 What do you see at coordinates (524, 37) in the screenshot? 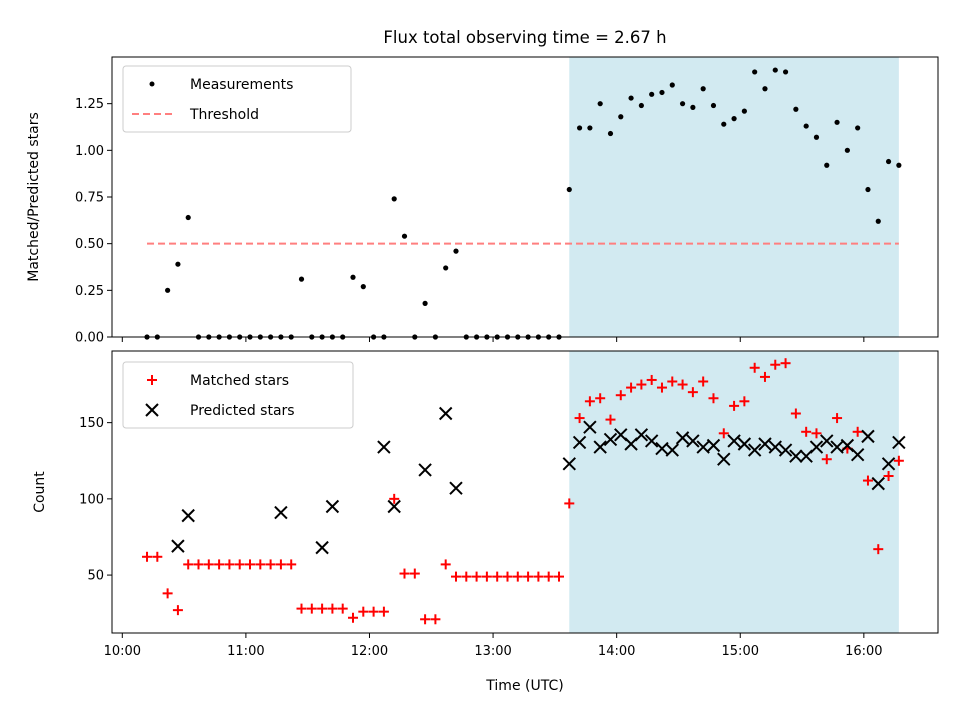
I see `chart-title: Flux total observing time = 2.67 h` at bounding box center [524, 37].